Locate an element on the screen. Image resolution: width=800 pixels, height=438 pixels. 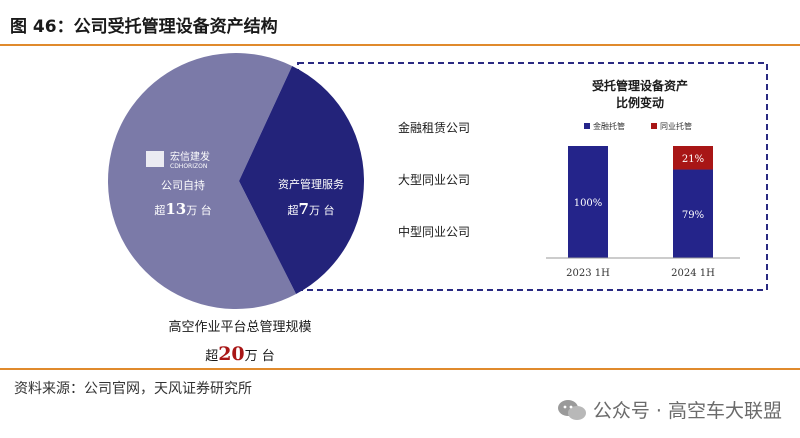
bar-label-1-series-1: 21% is located at coordinates (693, 159).